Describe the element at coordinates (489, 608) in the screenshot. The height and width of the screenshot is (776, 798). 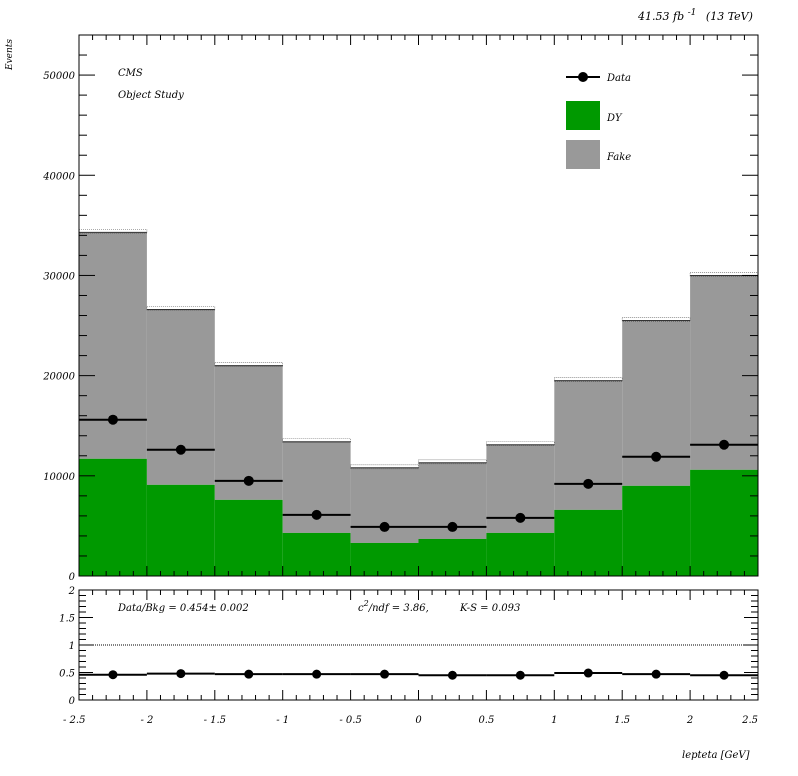
I see `ratio-ks-text: K-S = 0.093` at that location.